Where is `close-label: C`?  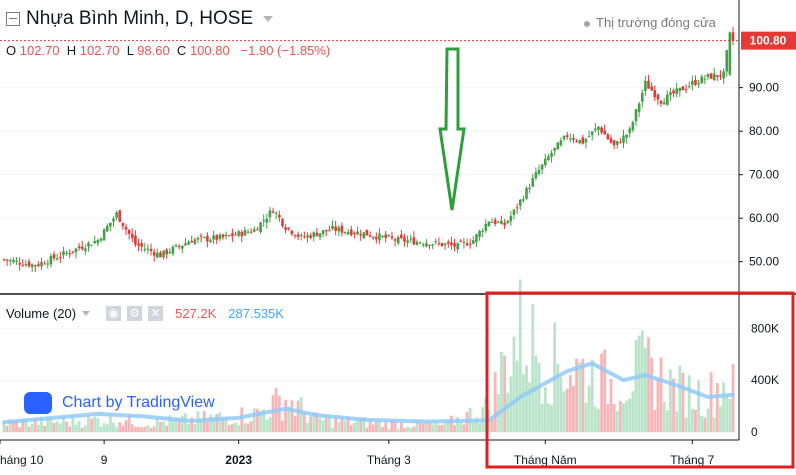 close-label: C is located at coordinates (181, 50).